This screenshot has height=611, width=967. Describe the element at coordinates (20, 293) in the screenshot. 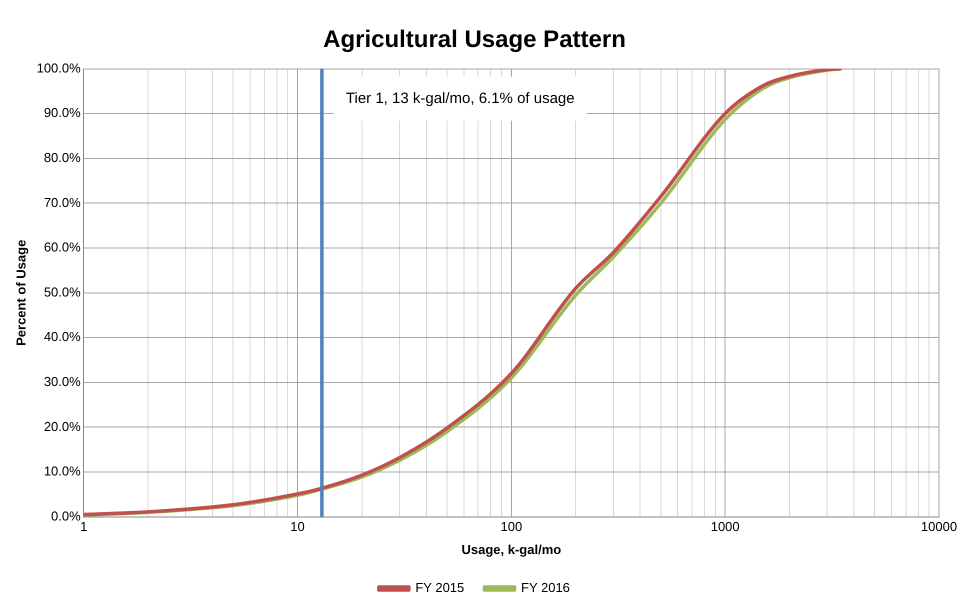

I see `y-axis-title: Percent of Usage` at that location.